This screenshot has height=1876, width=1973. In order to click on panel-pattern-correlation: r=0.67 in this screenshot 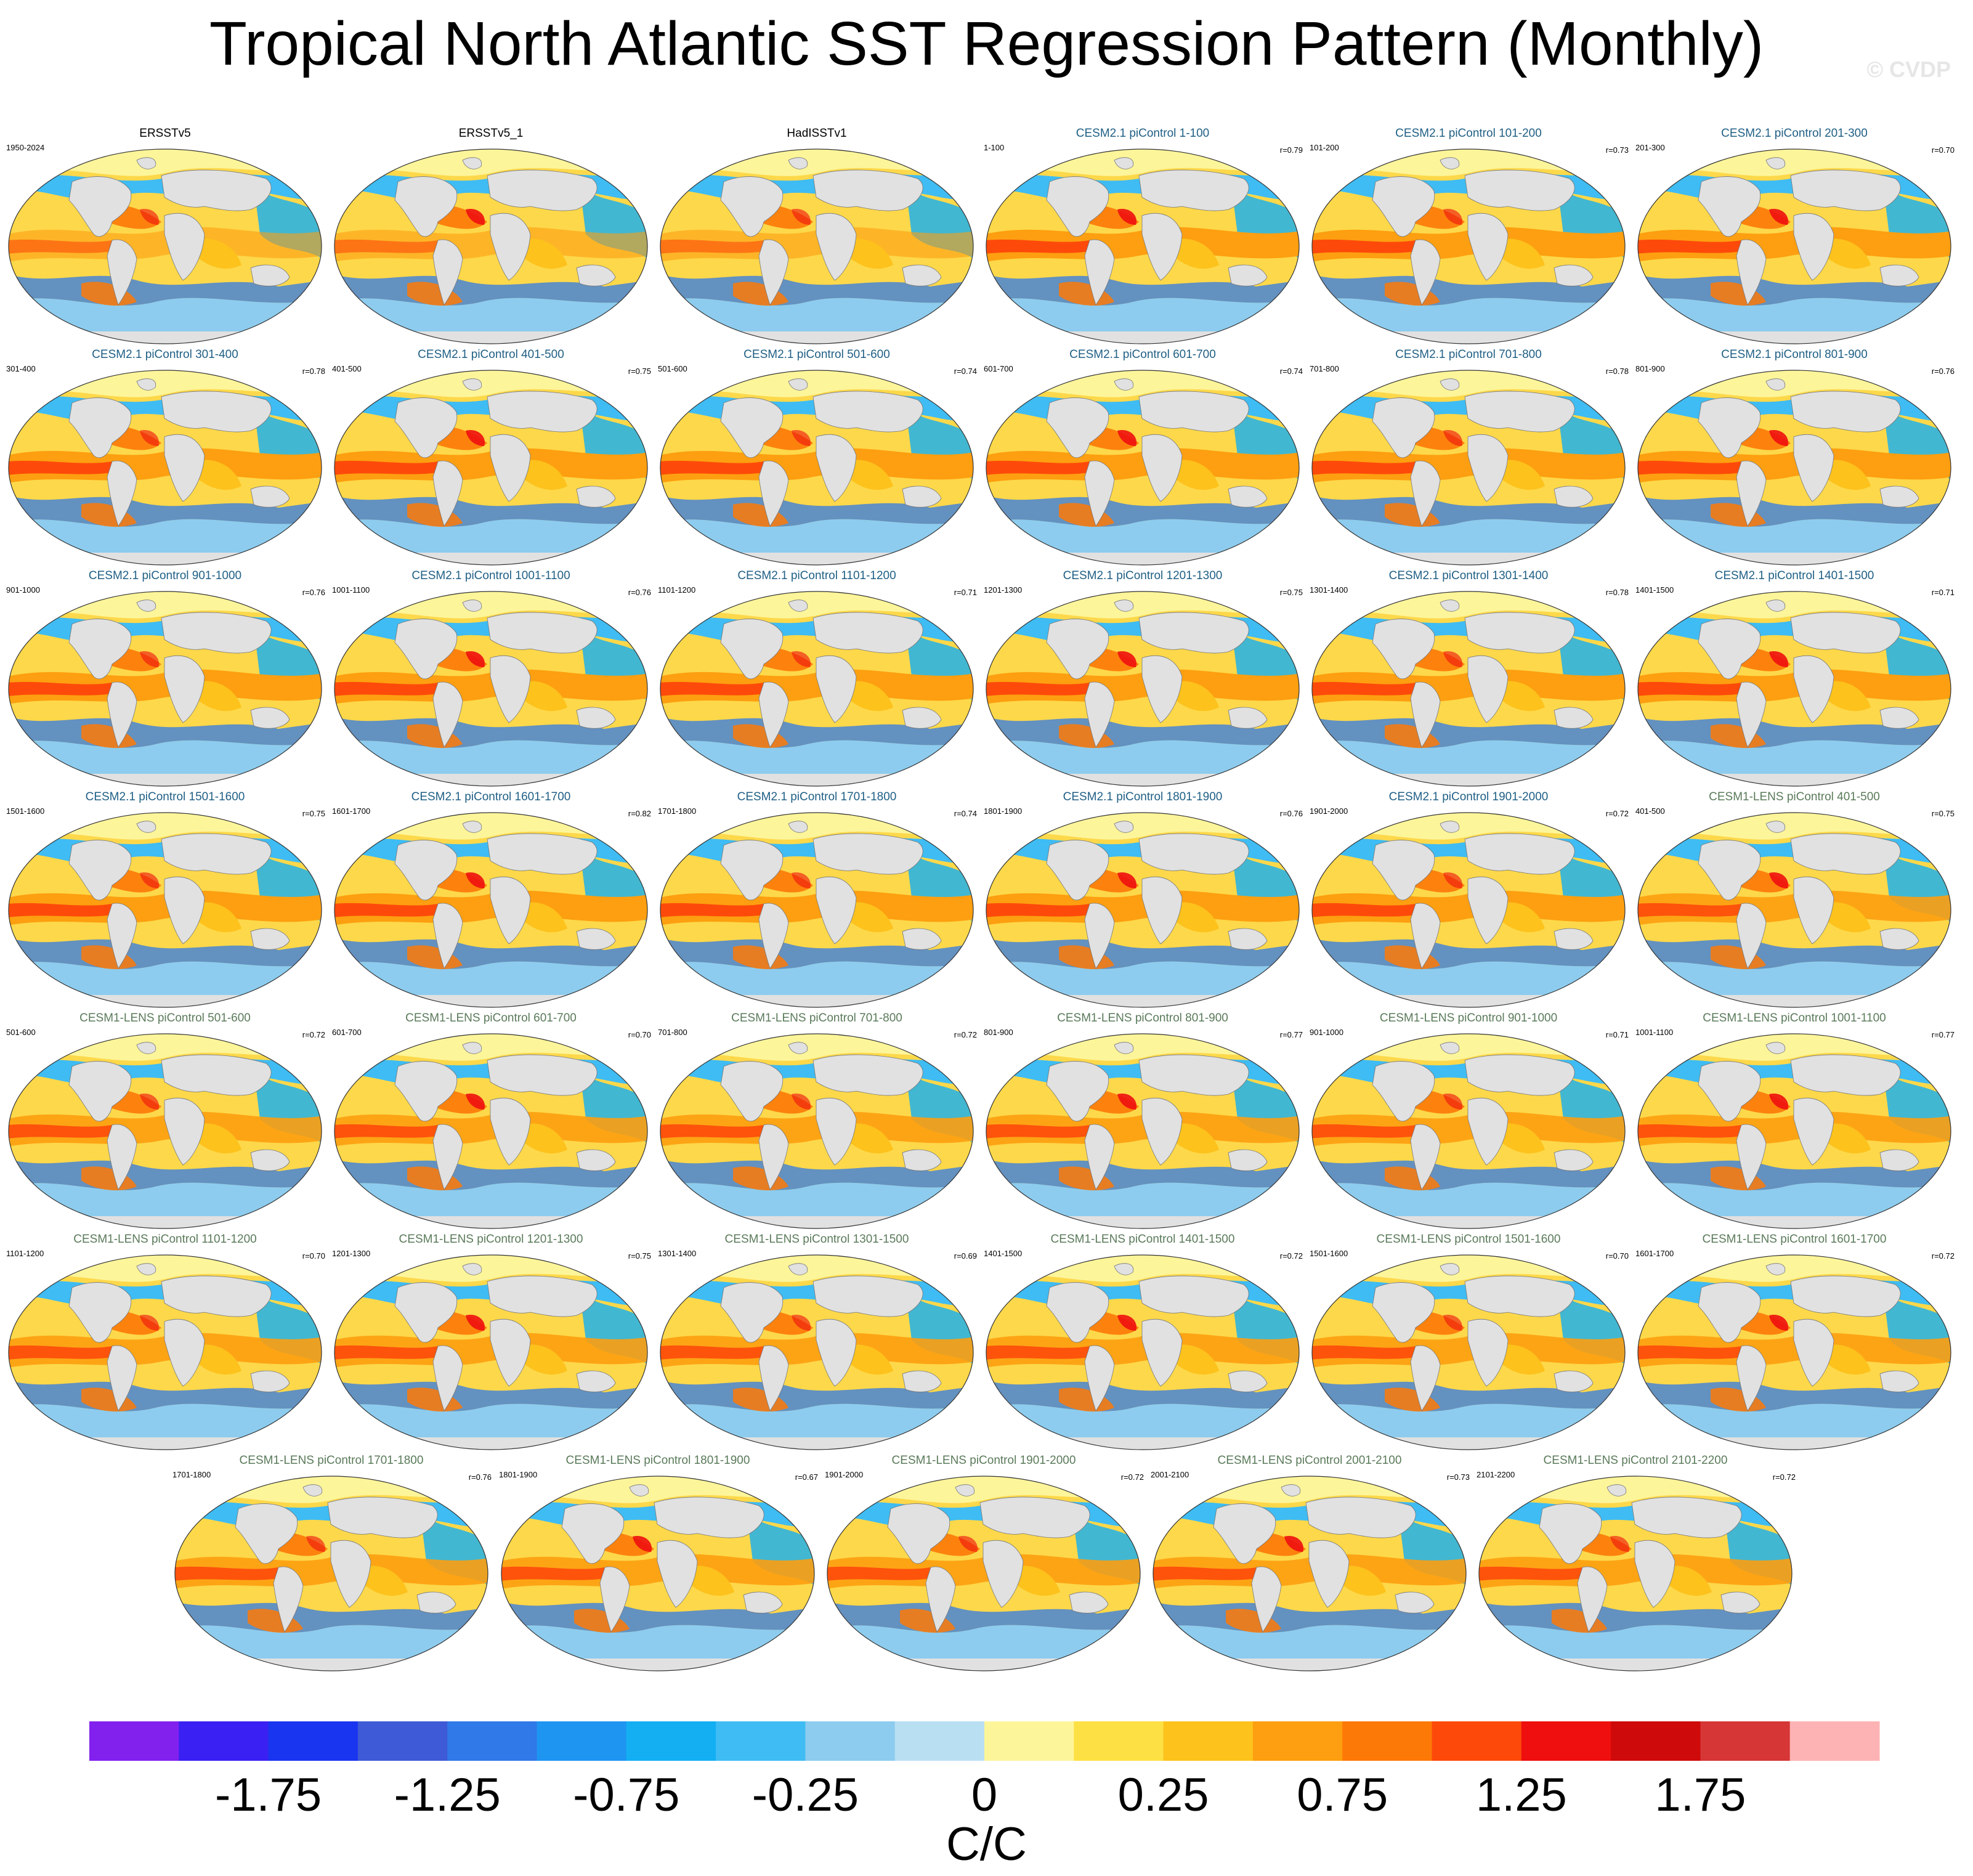, I will do `click(806, 1477)`.